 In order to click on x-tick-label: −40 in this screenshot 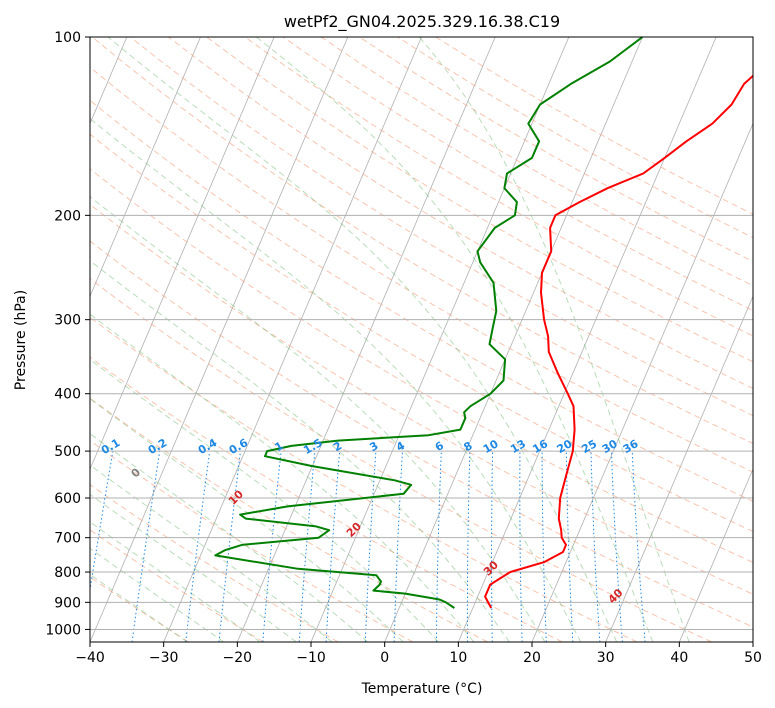, I will do `click(90, 658)`.